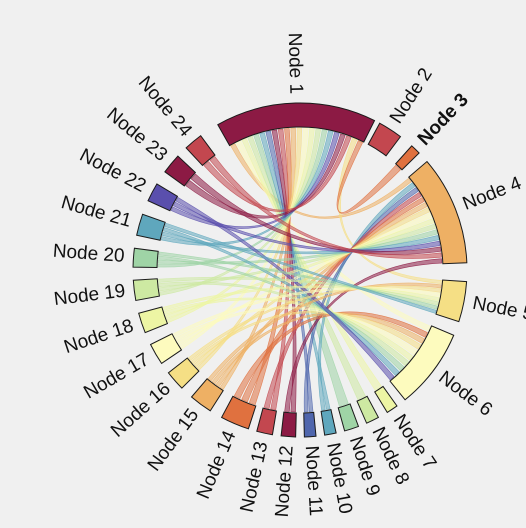 The width and height of the screenshot is (526, 528). Describe the element at coordinates (90, 296) in the screenshot. I see `node-label-19: Node 19` at that location.